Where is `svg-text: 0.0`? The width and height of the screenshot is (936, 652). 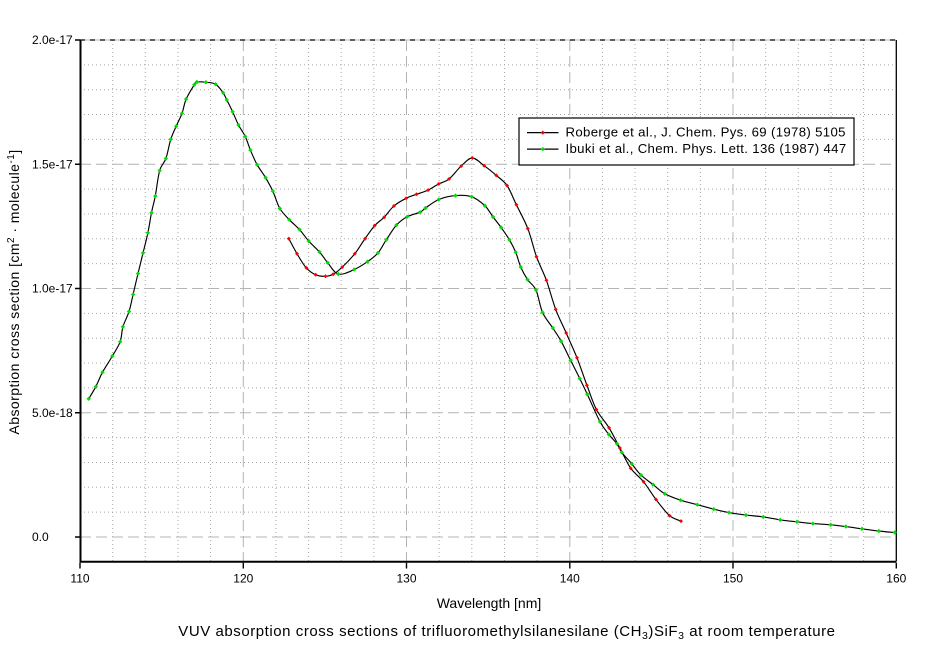 svg-text: 0.0 is located at coordinates (40, 537).